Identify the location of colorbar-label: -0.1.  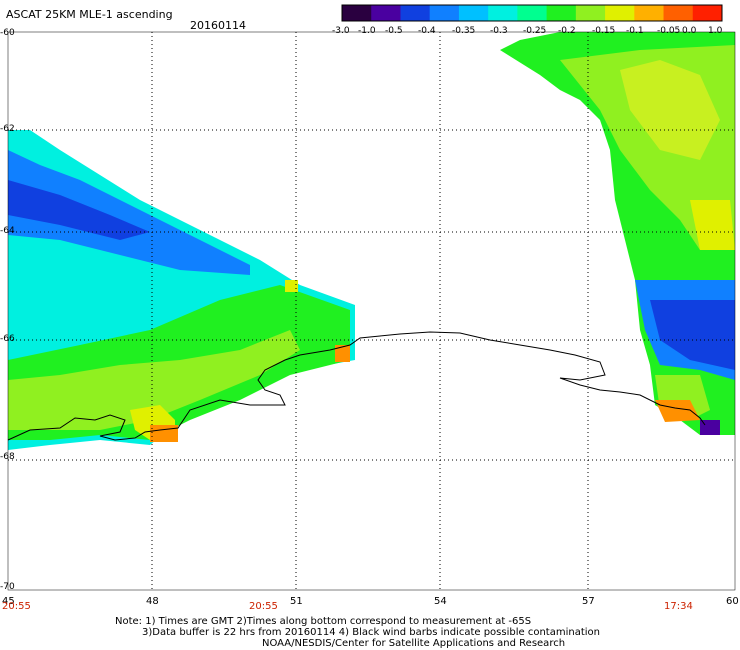
(635, 31).